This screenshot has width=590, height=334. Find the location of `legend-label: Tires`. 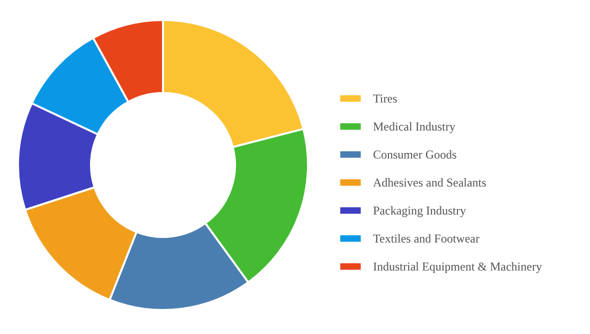

legend-label: Tires is located at coordinates (385, 99).